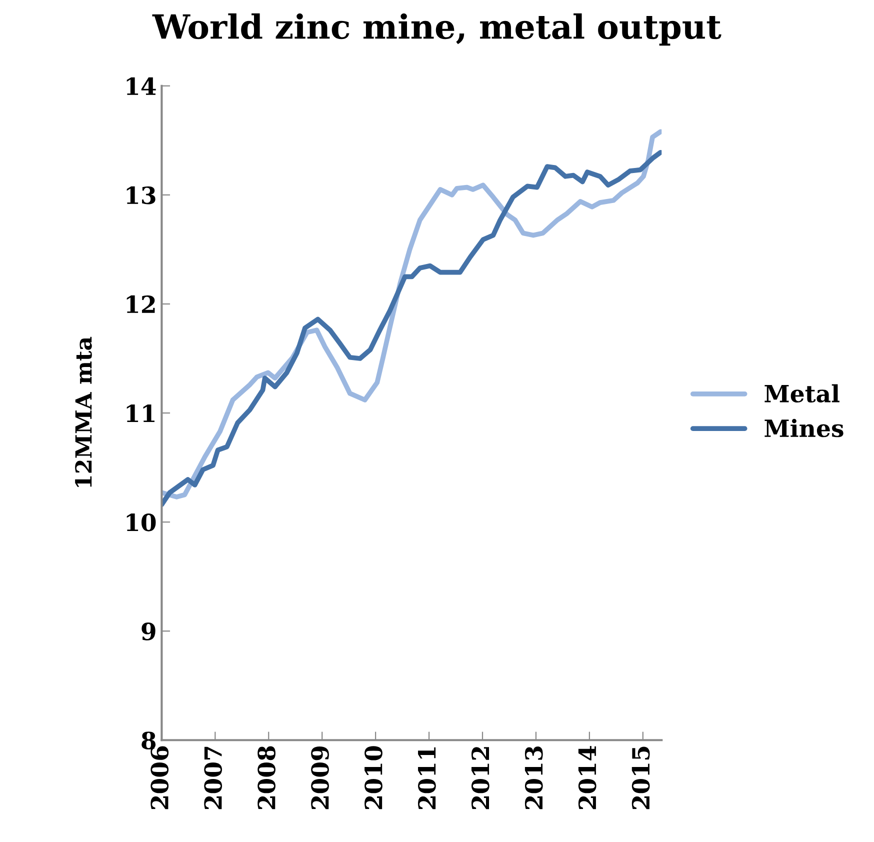 This screenshot has height=842, width=874. I want to click on x-tick-label: 2010, so click(373, 778).